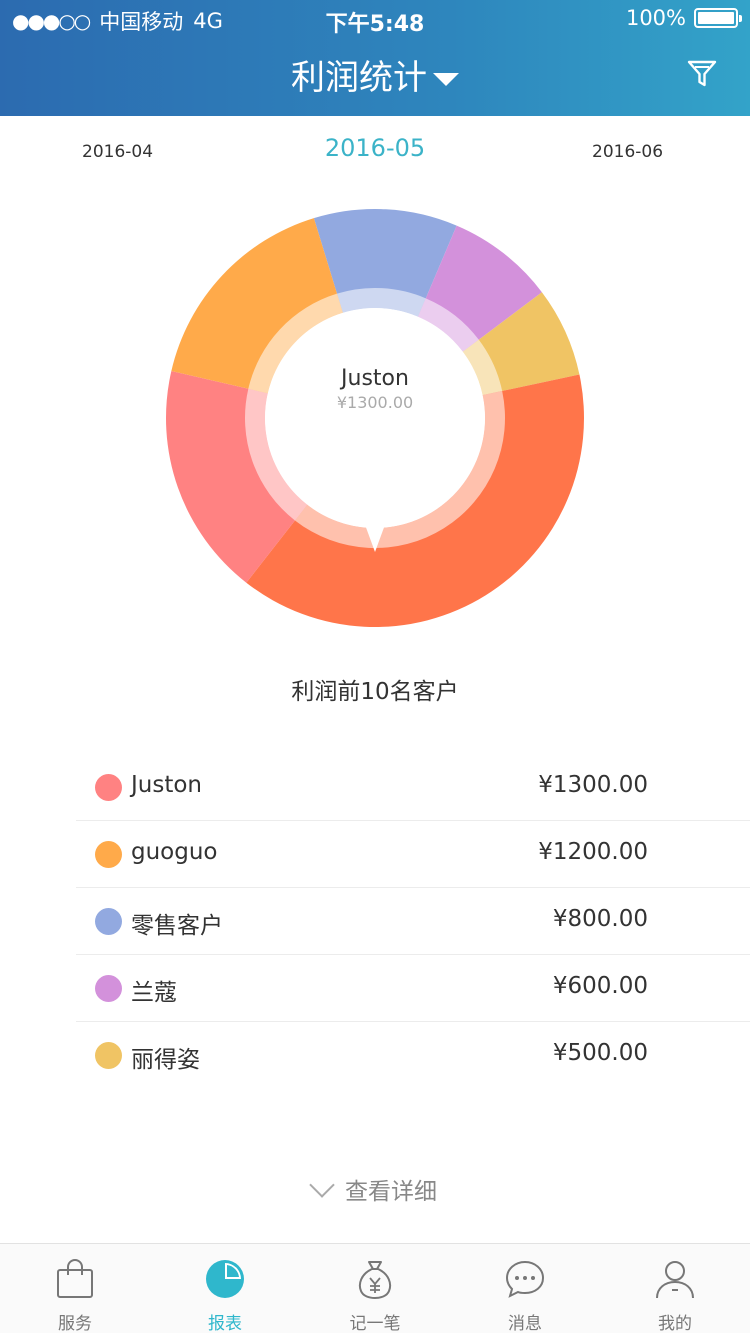 Image resolution: width=750 pixels, height=1333 pixels. What do you see at coordinates (385, 263) in the screenshot?
I see `slice-retail` at bounding box center [385, 263].